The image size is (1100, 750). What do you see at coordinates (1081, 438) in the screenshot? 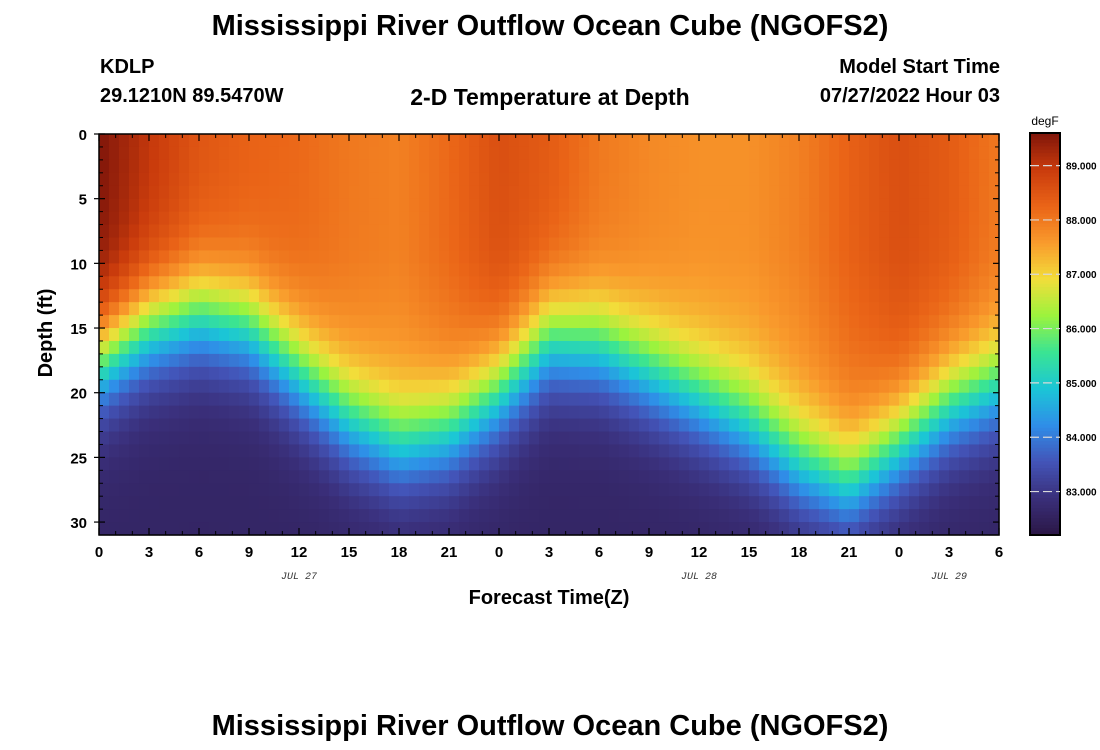
I see `colorbar-tick-label: 84.000` at bounding box center [1081, 438].